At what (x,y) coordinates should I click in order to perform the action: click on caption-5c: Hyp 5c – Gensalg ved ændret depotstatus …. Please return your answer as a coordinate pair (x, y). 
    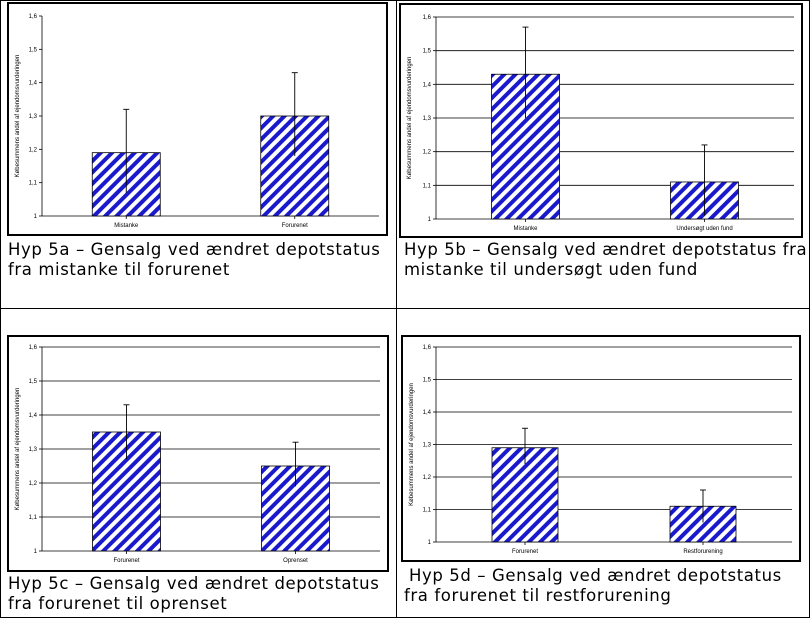
    Looking at the image, I should click on (193, 594).